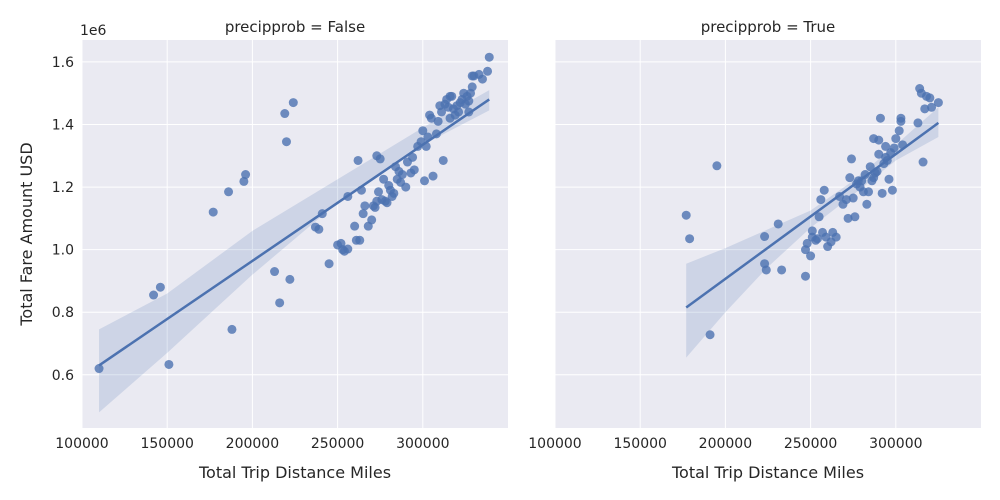 The height and width of the screenshot is (500, 1000). What do you see at coordinates (63, 63) in the screenshot?
I see `y-tick-label: 1.6` at bounding box center [63, 63].